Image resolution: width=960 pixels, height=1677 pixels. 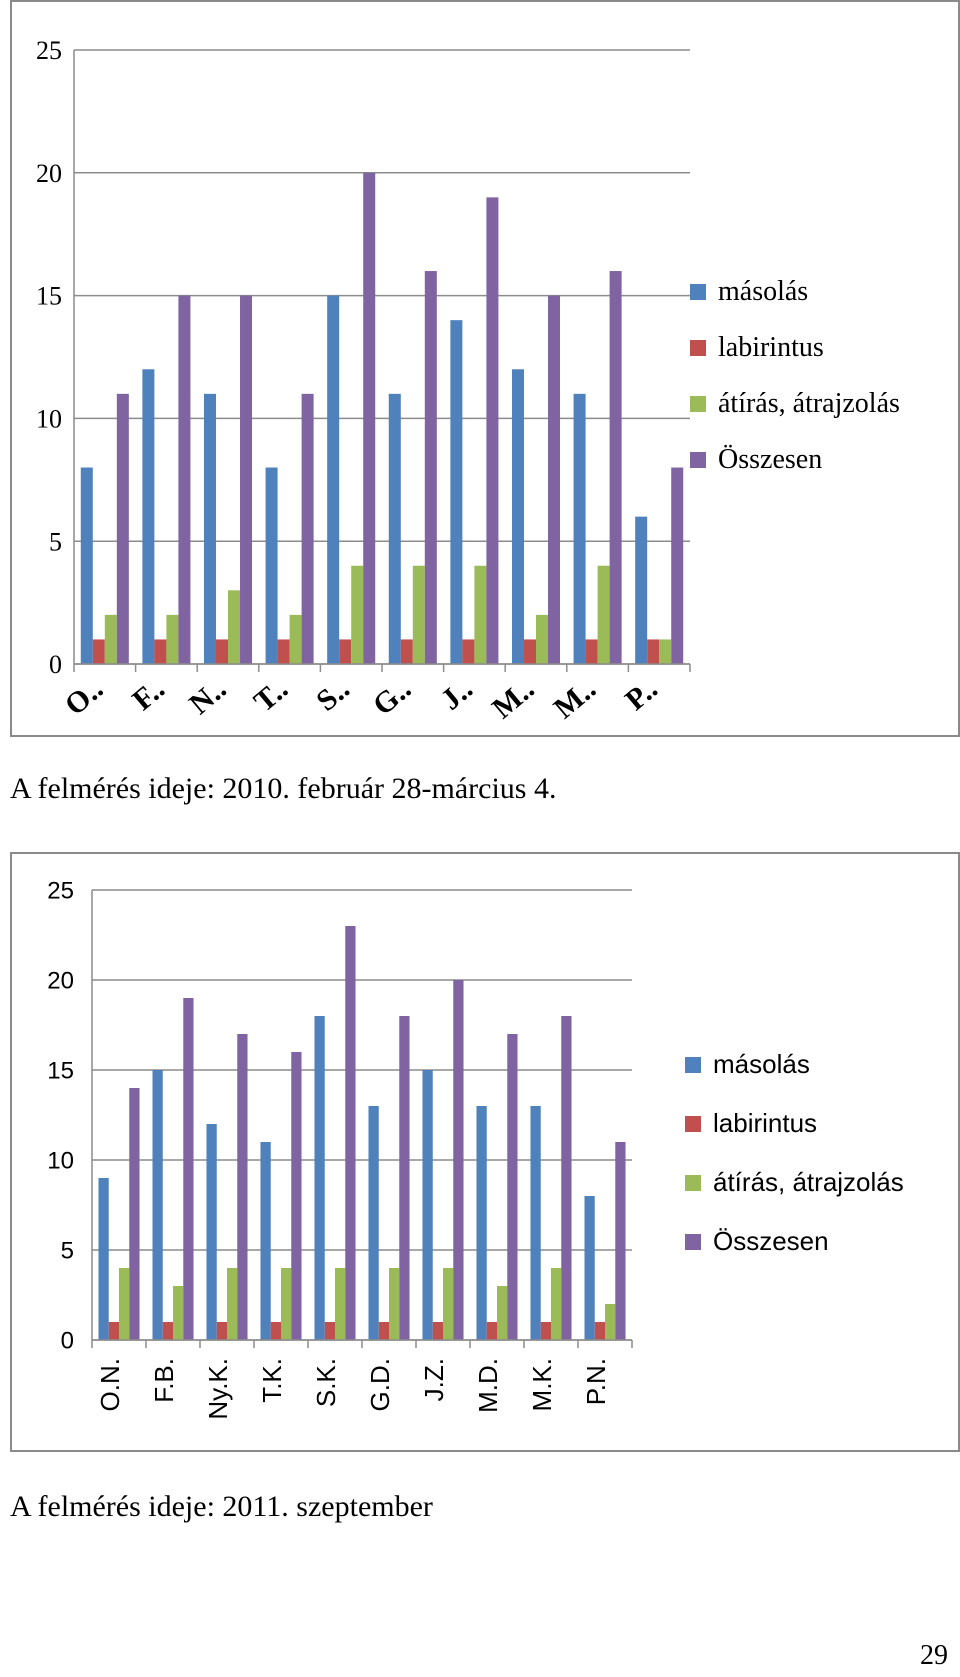 What do you see at coordinates (575, 698) in the screenshot?
I see `x-category-label: M..` at bounding box center [575, 698].